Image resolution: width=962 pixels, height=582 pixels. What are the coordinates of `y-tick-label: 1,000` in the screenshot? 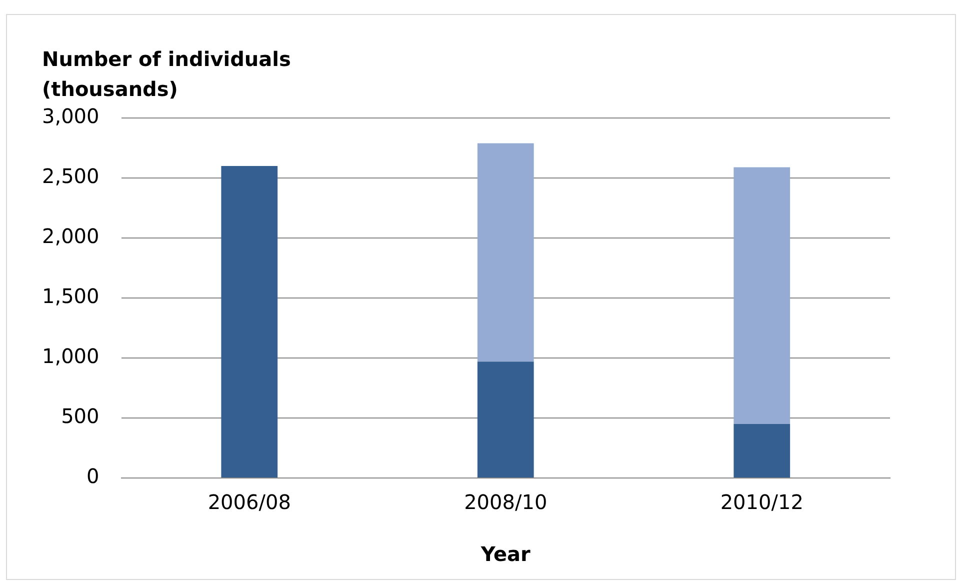 It's located at (71, 356).